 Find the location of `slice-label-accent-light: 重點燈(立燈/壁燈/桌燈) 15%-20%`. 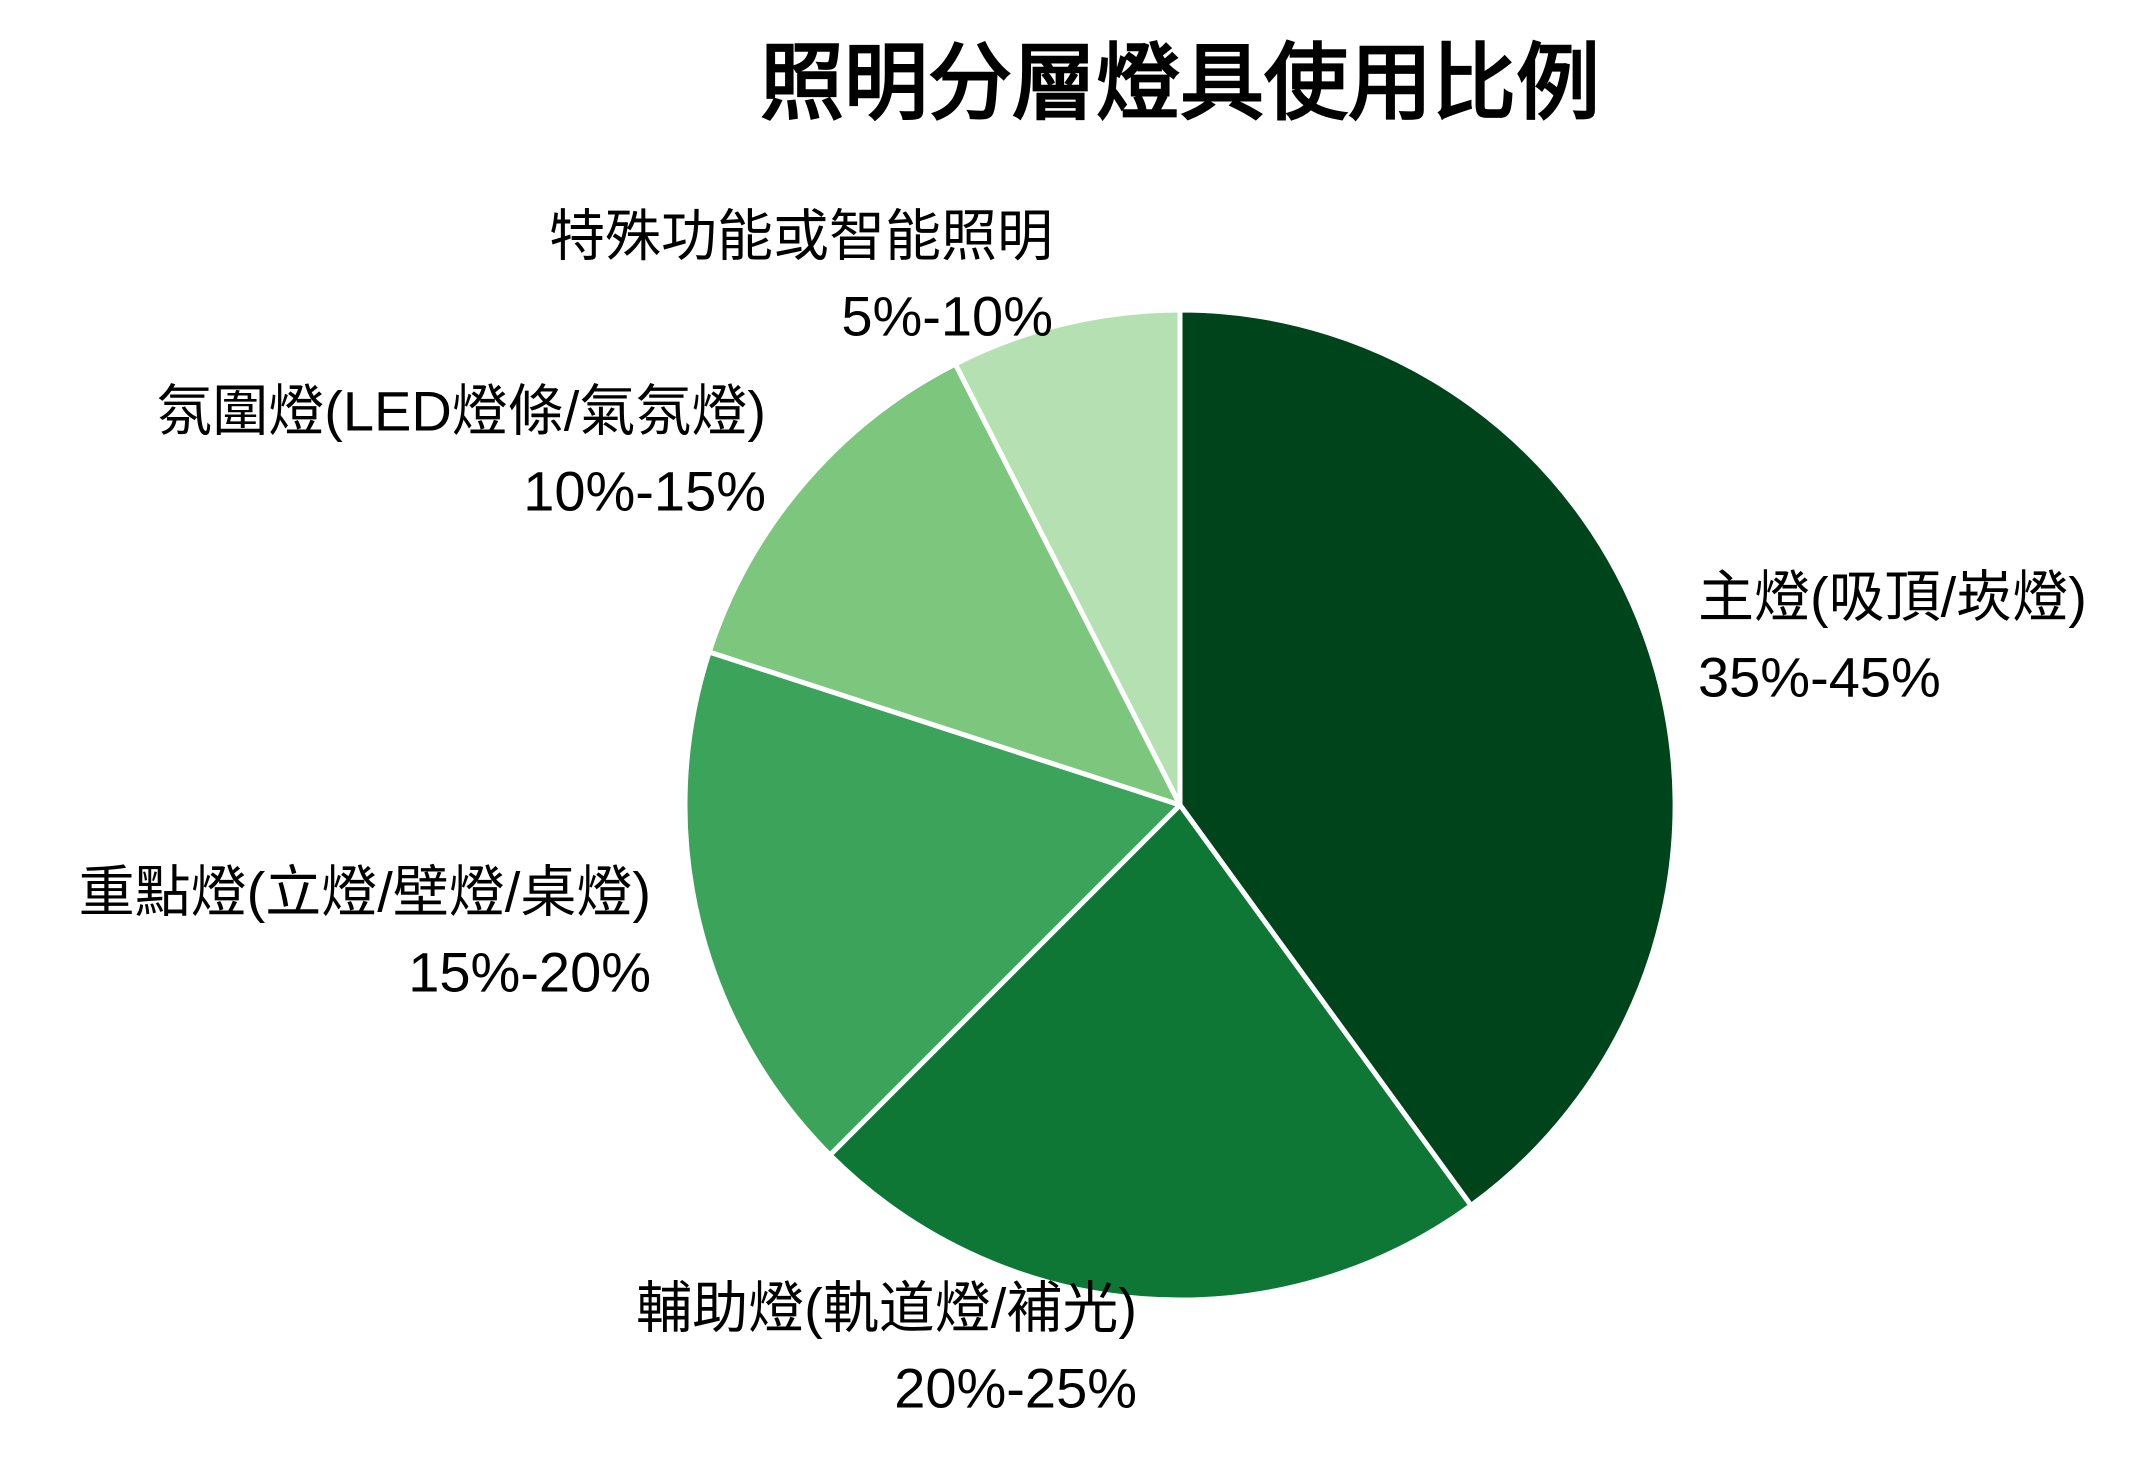

slice-label-accent-light: 重點燈(立燈/壁燈/桌燈) 15%-20% is located at coordinates (365, 931).